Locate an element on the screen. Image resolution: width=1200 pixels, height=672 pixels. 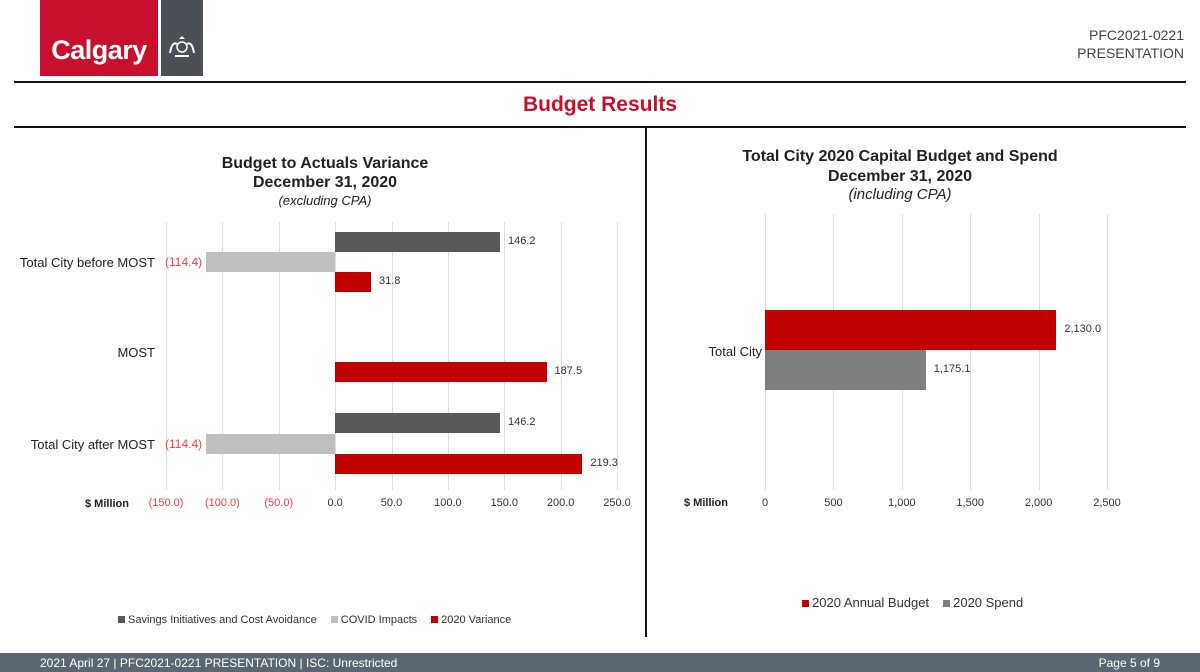
legend-label: 2020 Variance is located at coordinates (476, 620).